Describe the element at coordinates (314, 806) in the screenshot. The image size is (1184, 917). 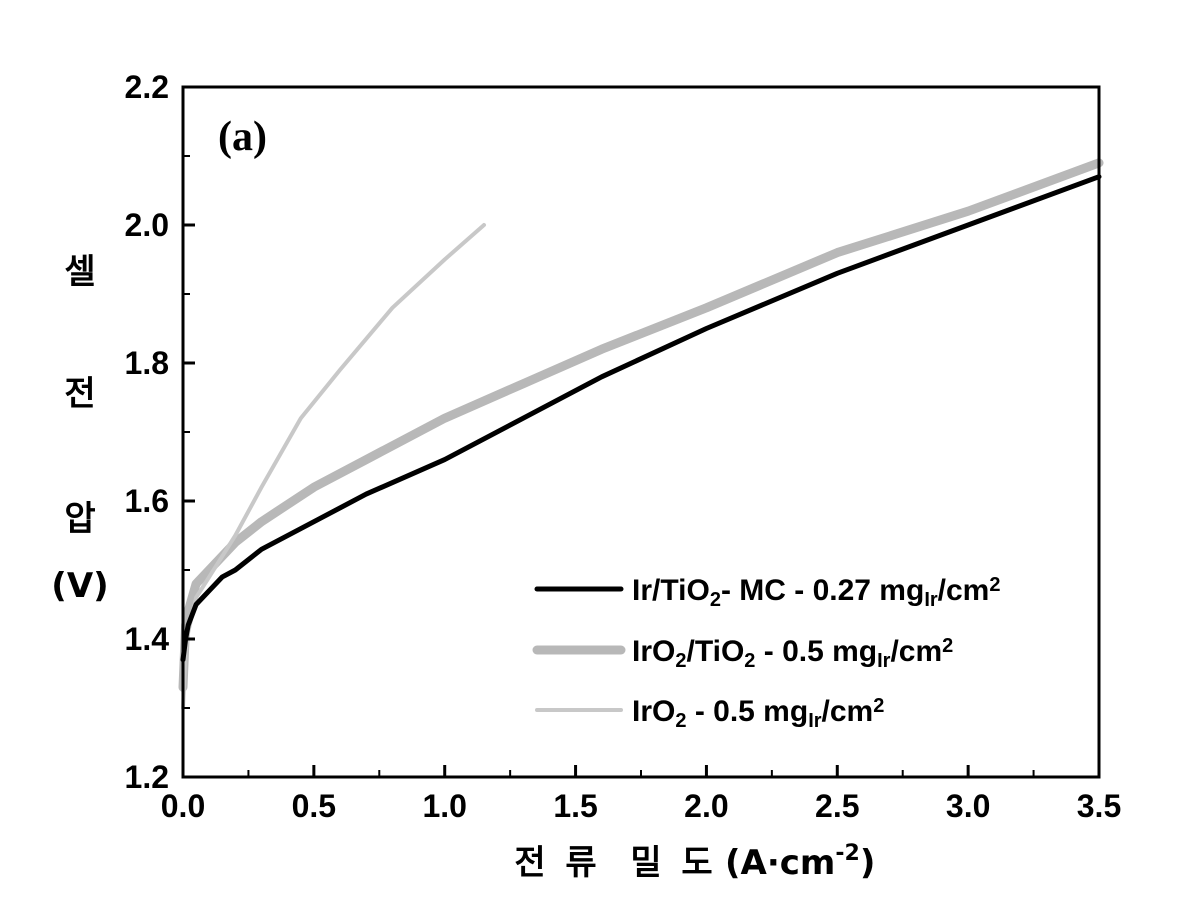
I see `x-tick-label: 0.5` at that location.